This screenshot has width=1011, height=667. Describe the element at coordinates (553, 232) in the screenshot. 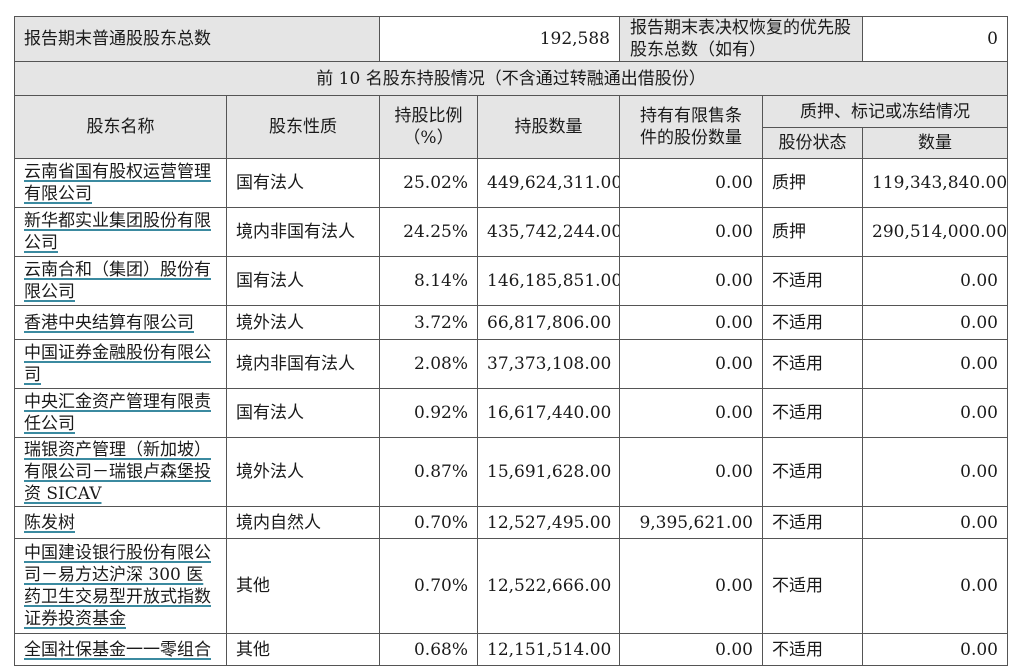

I see `holding-quantity: 435,742,244.00` at that location.